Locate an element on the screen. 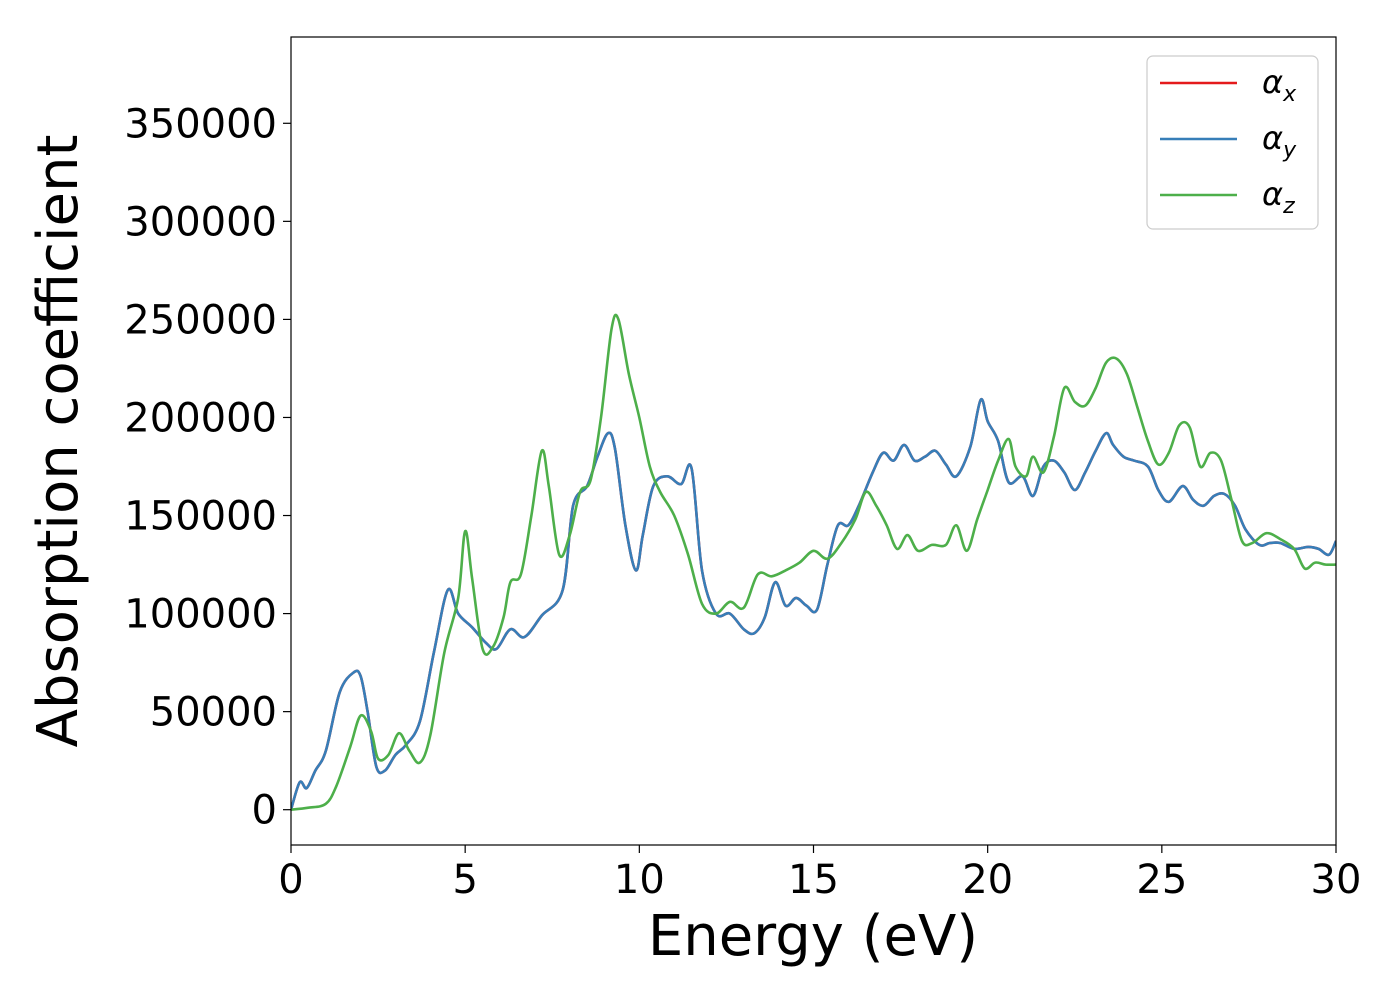 The width and height of the screenshot is (1400, 1000). x-tick-label: 20 is located at coordinates (987, 880).